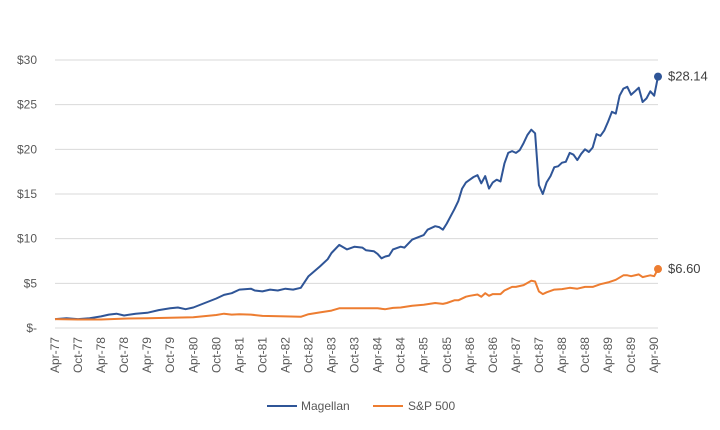 Image resolution: width=720 pixels, height=430 pixels. I want to click on end-value-label-1: $6.60, so click(684, 268).